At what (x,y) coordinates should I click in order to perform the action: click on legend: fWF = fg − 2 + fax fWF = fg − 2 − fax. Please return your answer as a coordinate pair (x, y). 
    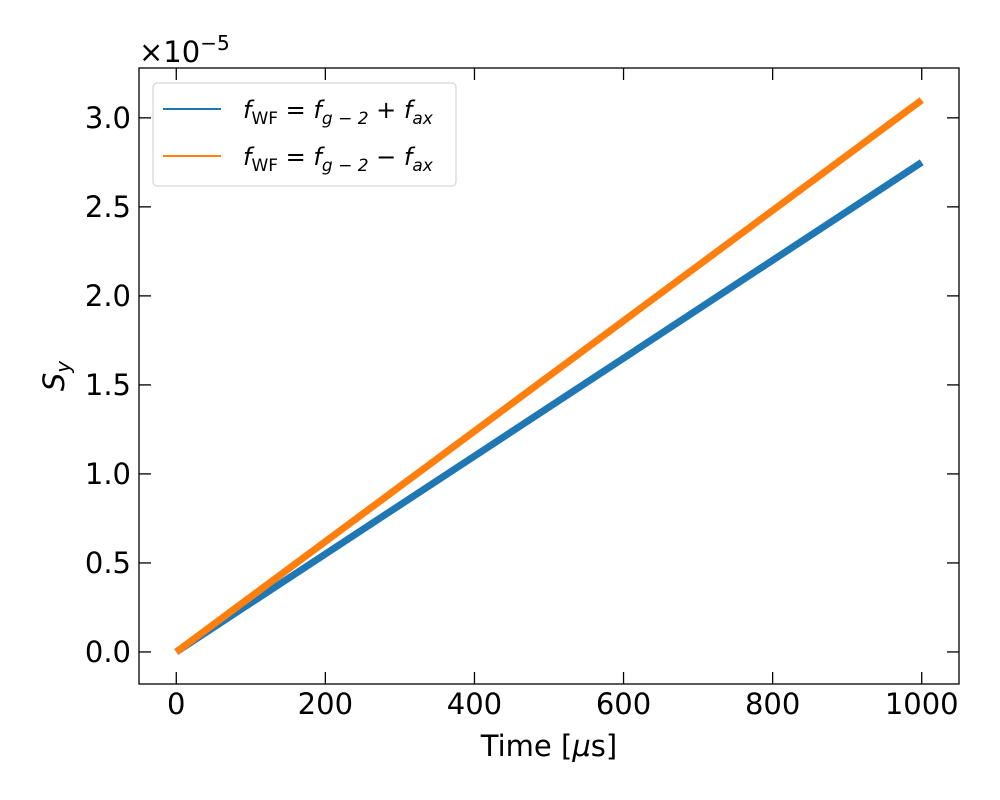
    Looking at the image, I should click on (304, 134).